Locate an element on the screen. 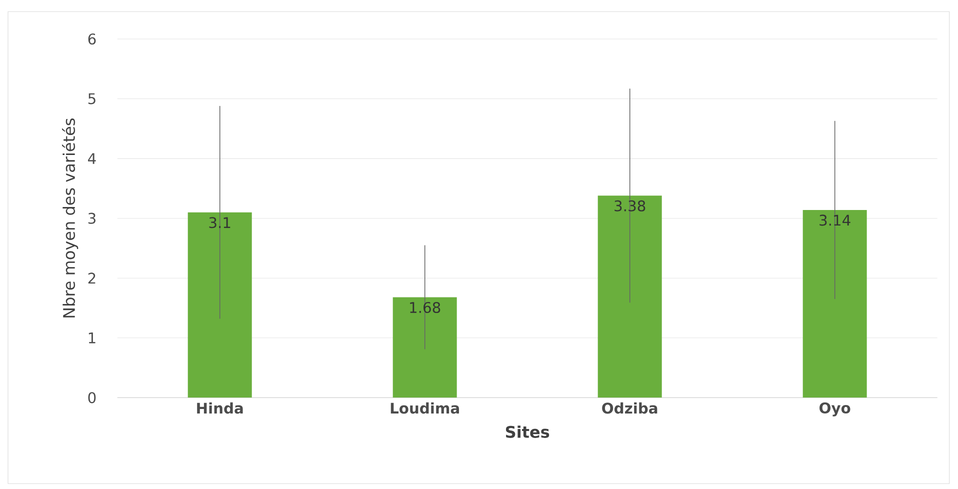 This screenshot has width=958, height=489. x-tick-label: Hinda is located at coordinates (220, 408).